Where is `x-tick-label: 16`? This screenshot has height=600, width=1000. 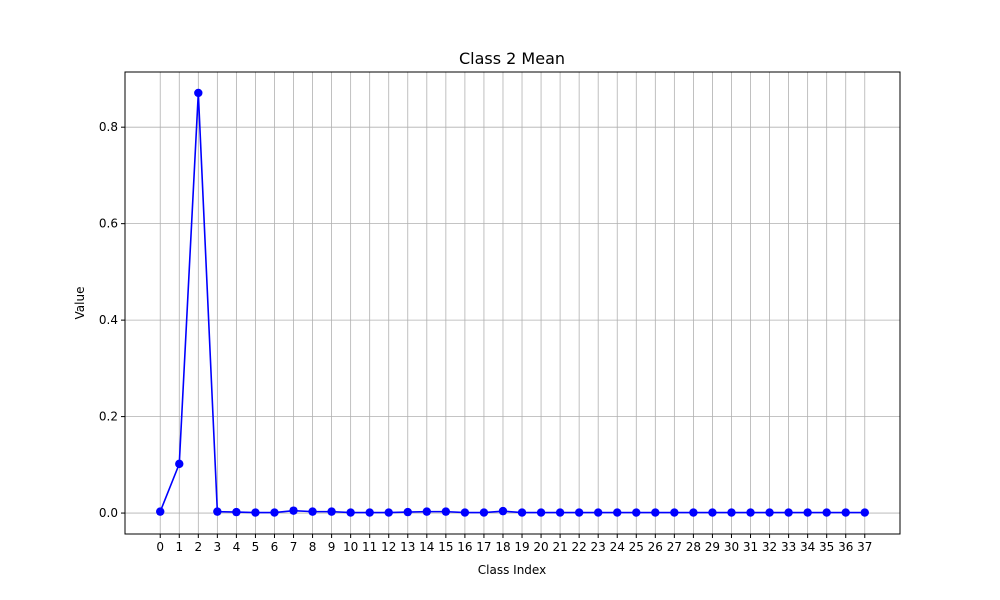 x-tick-label: 16 is located at coordinates (464, 547).